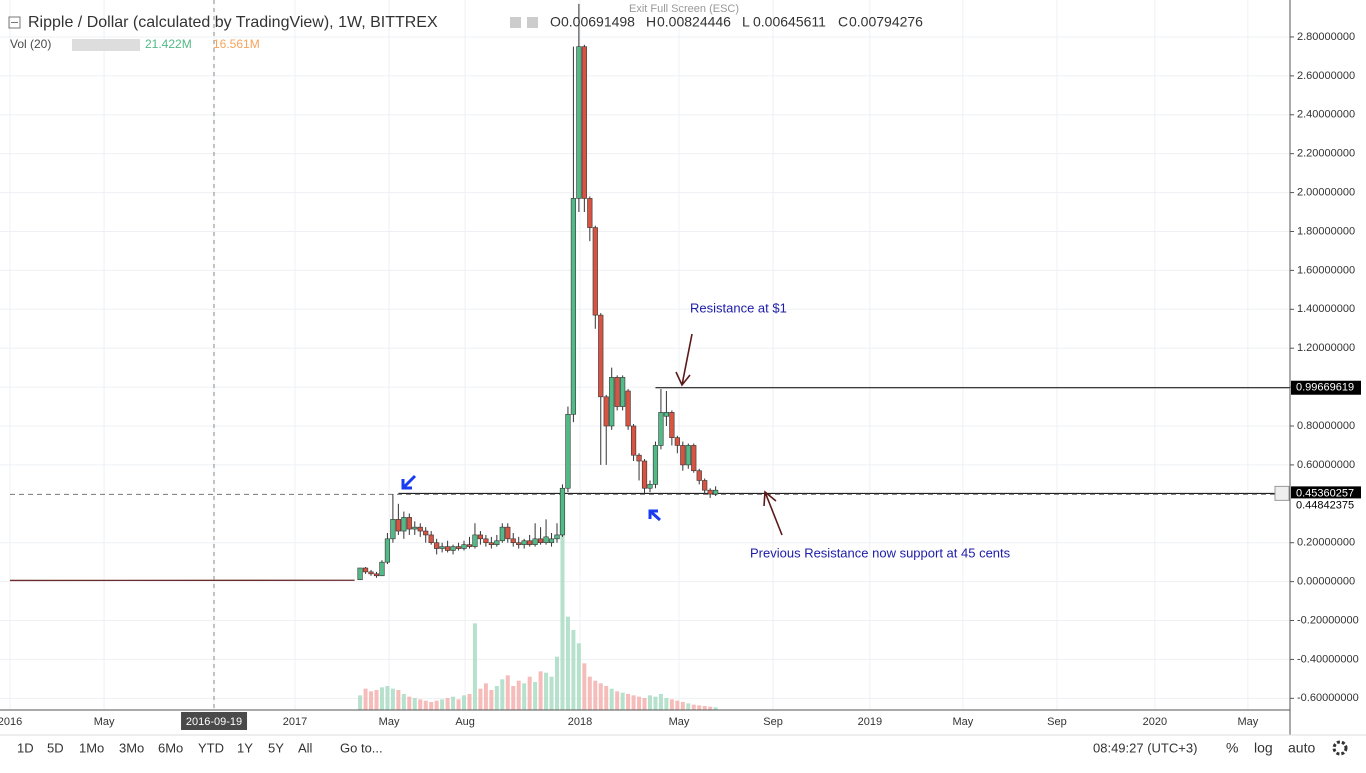 Image resolution: width=1366 pixels, height=773 pixels. What do you see at coordinates (1263, 748) in the screenshot?
I see `log-toggle: log` at bounding box center [1263, 748].